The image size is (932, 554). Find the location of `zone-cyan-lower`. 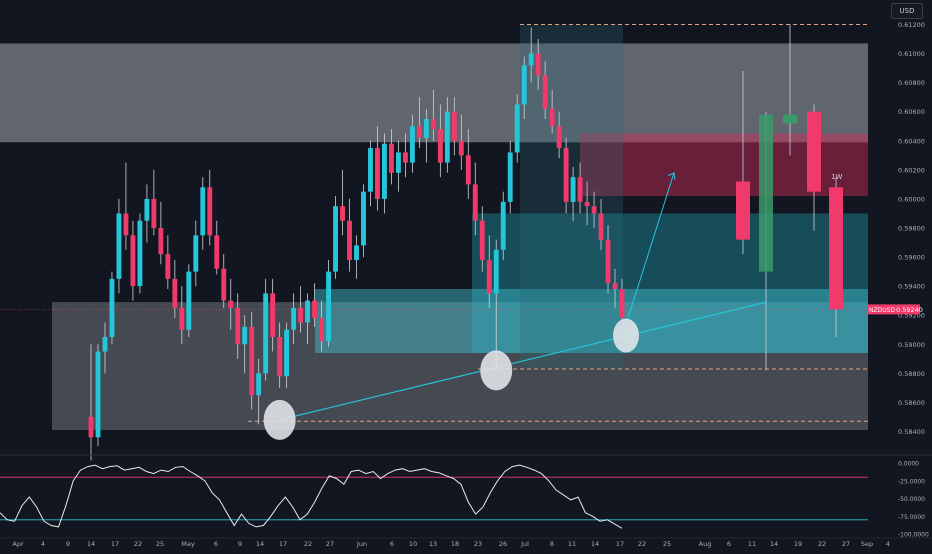

zone-cyan-lower is located at coordinates (591, 321).